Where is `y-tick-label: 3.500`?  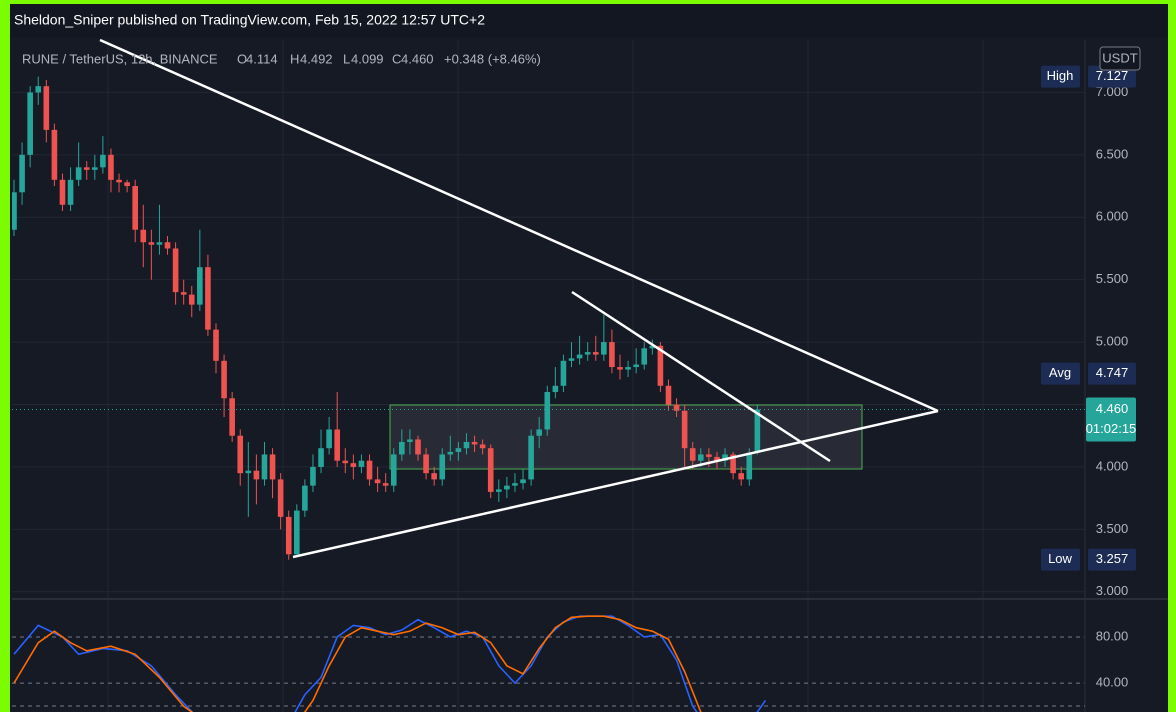
y-tick-label: 3.500 is located at coordinates (1112, 528).